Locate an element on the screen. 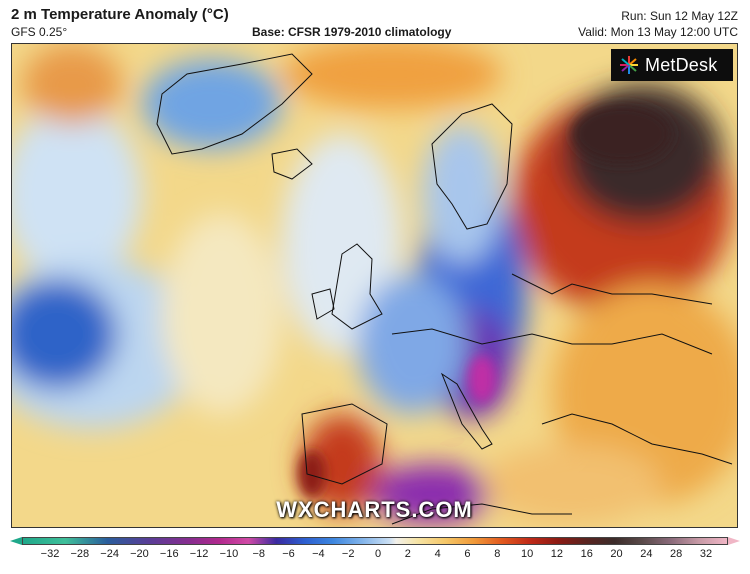 The image size is (750, 574). scale-tick-label: 8 is located at coordinates (497, 554).